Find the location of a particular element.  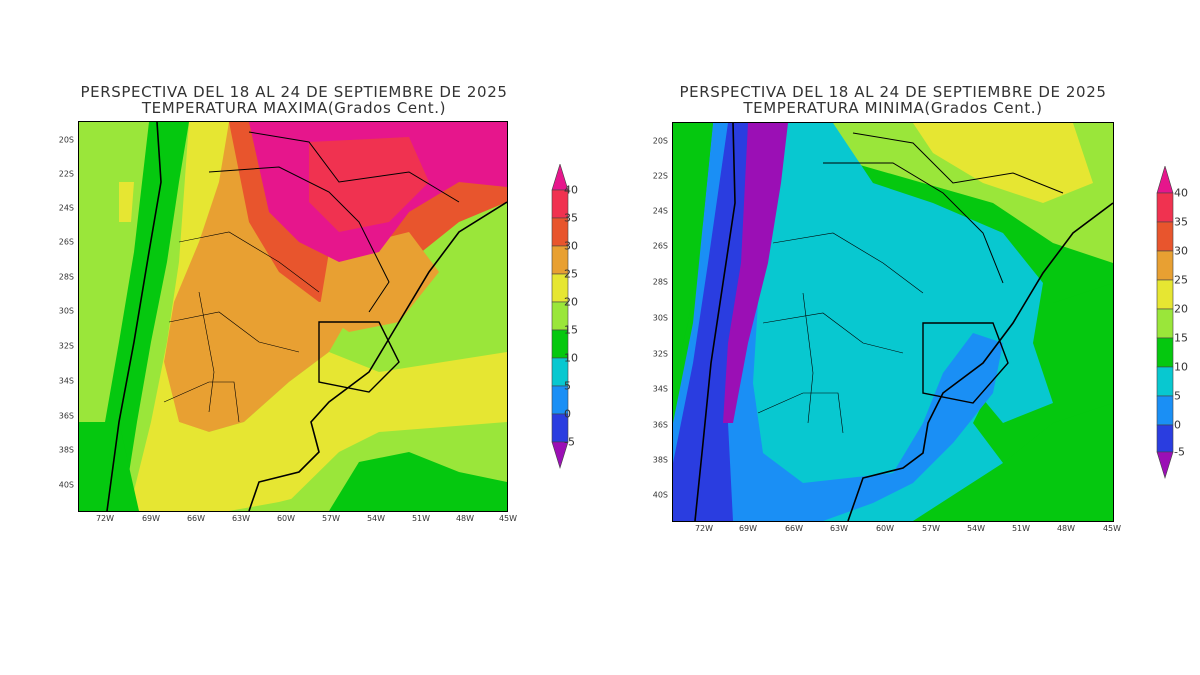

max-colorbar-scale is located at coordinates (560, 316).